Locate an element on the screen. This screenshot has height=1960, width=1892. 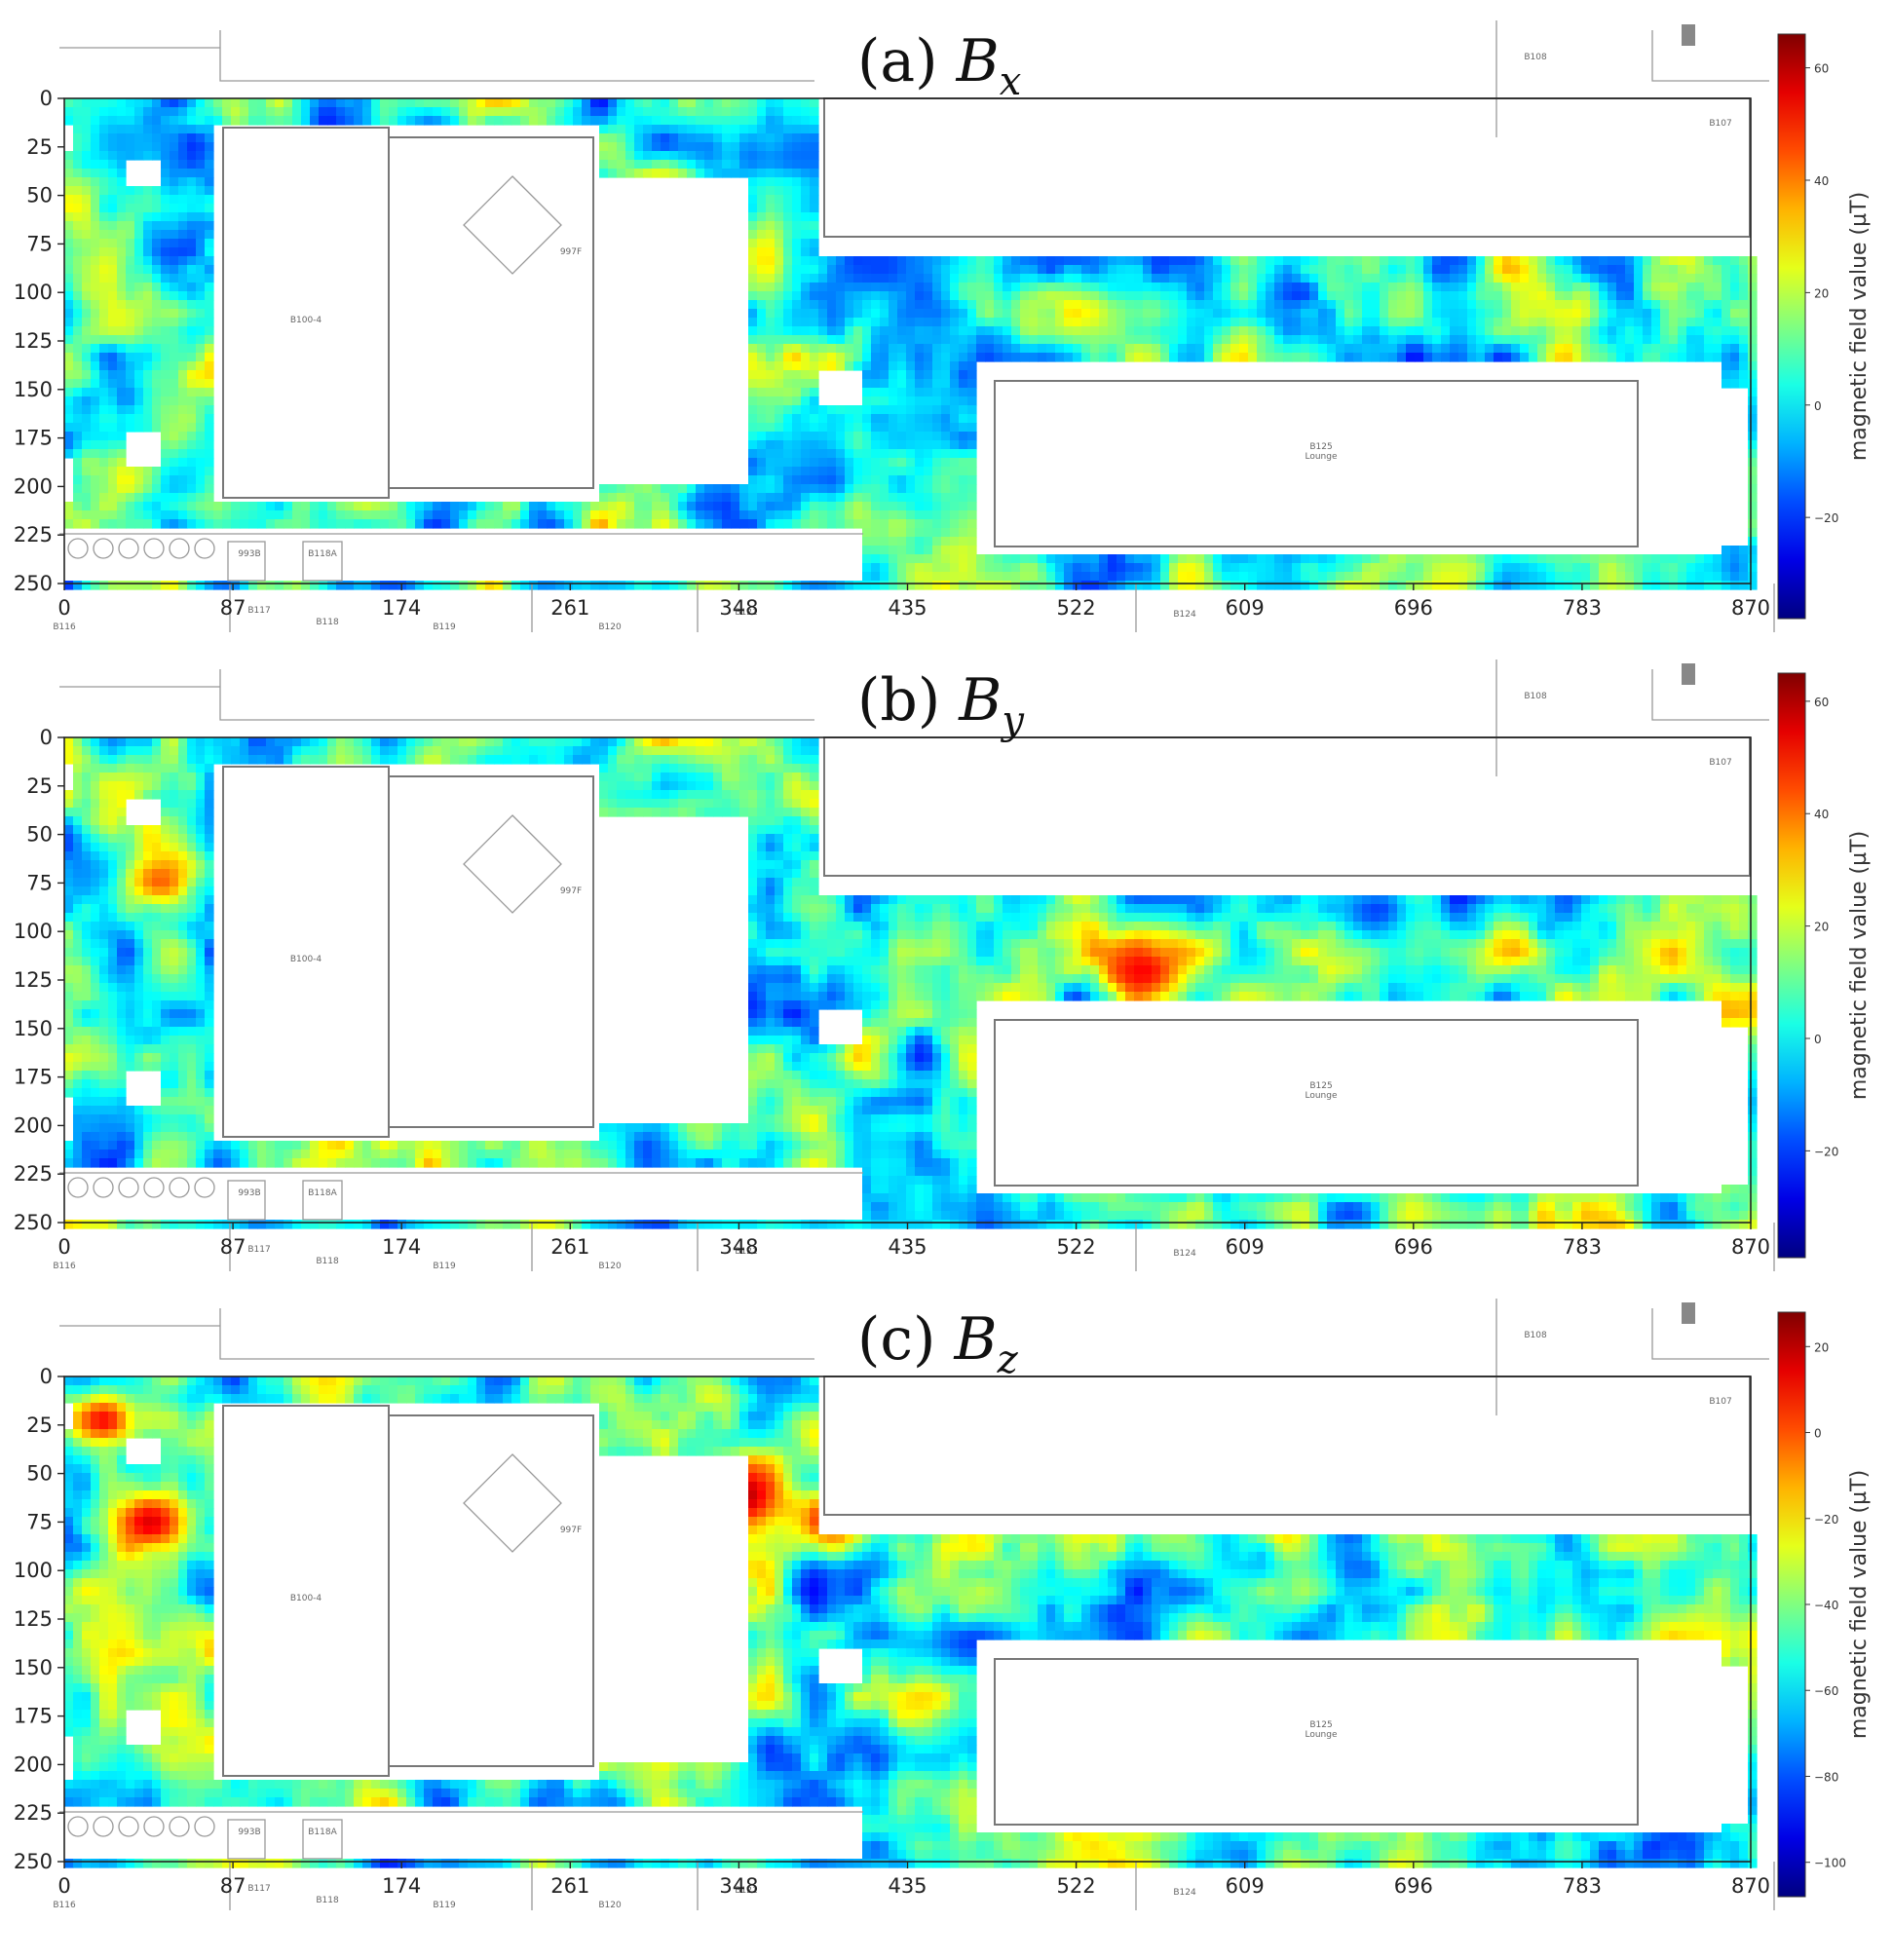
colorbar-tick-label: 0 is located at coordinates (1818, 1039).